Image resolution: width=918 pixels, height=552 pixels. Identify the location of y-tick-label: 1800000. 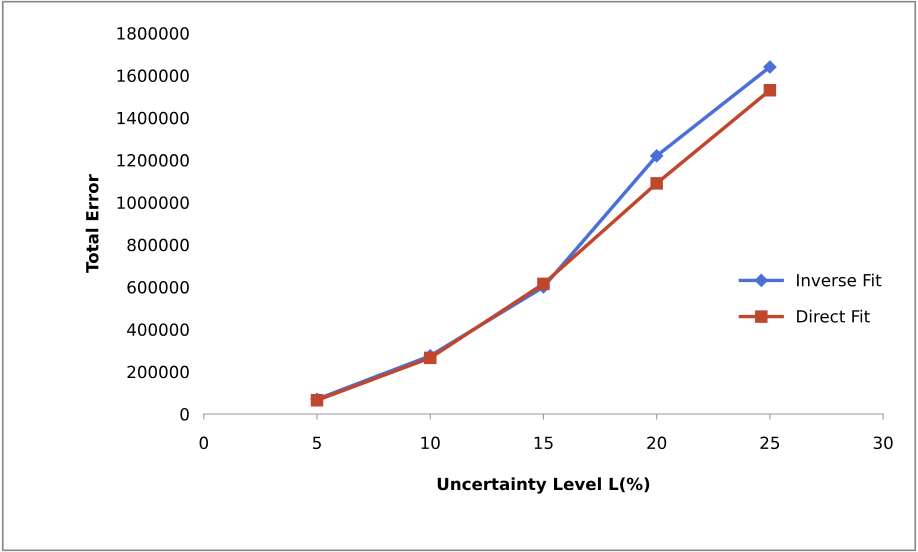
(153, 33).